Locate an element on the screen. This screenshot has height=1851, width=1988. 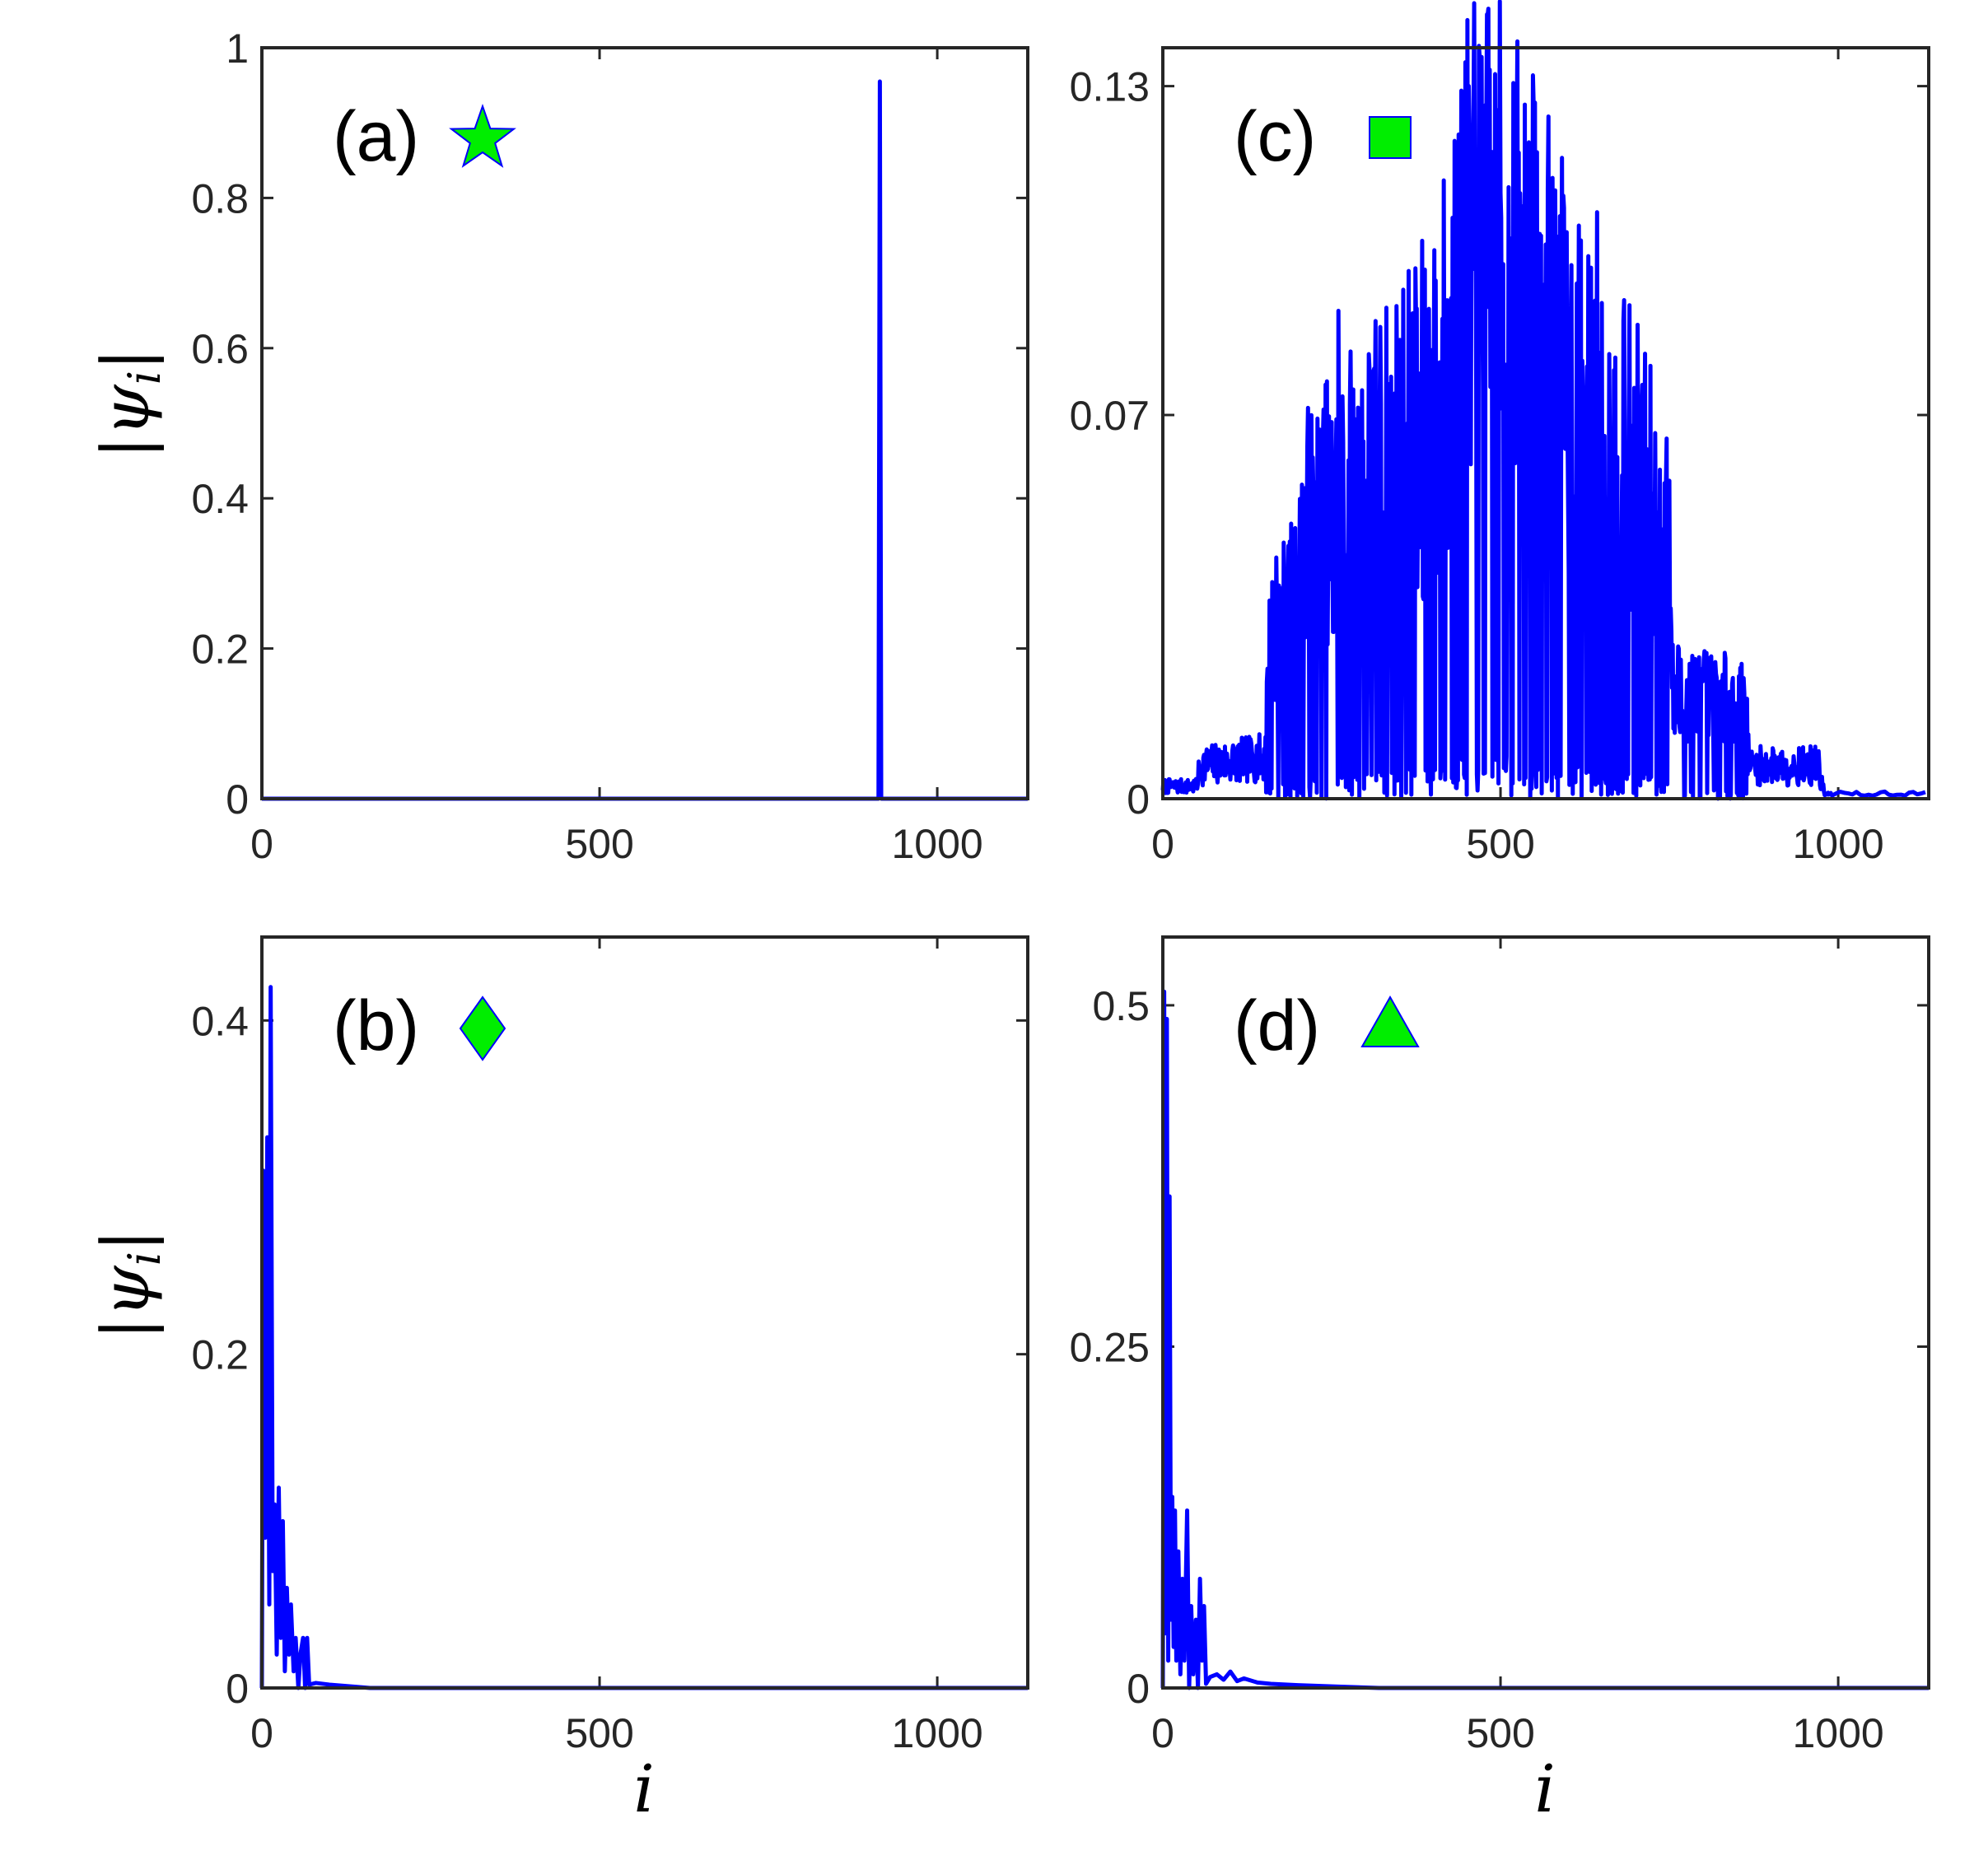
triangle-marker-icon is located at coordinates (1390, 1021).